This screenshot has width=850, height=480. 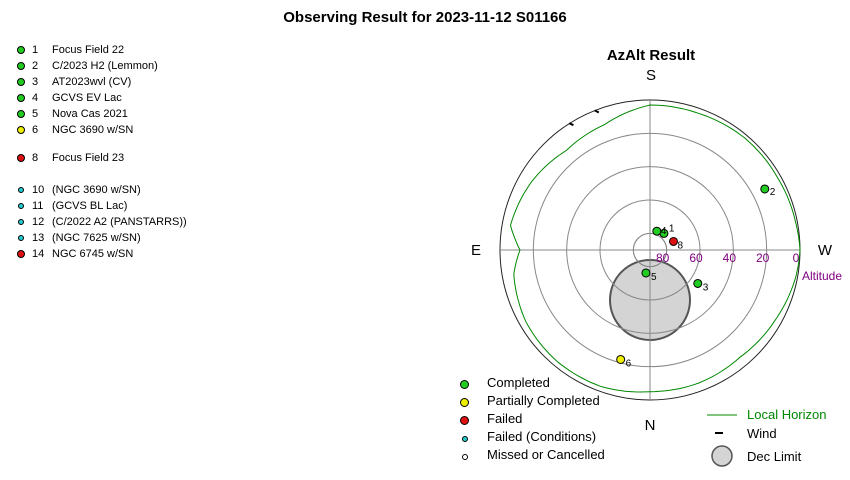 I want to click on target-name: AT2023wvl (CV), so click(x=92, y=82).